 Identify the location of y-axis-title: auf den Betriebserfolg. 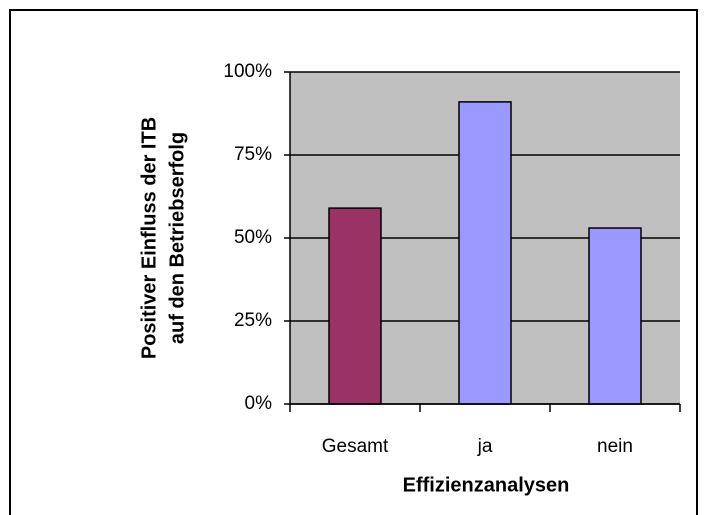
(177, 238).